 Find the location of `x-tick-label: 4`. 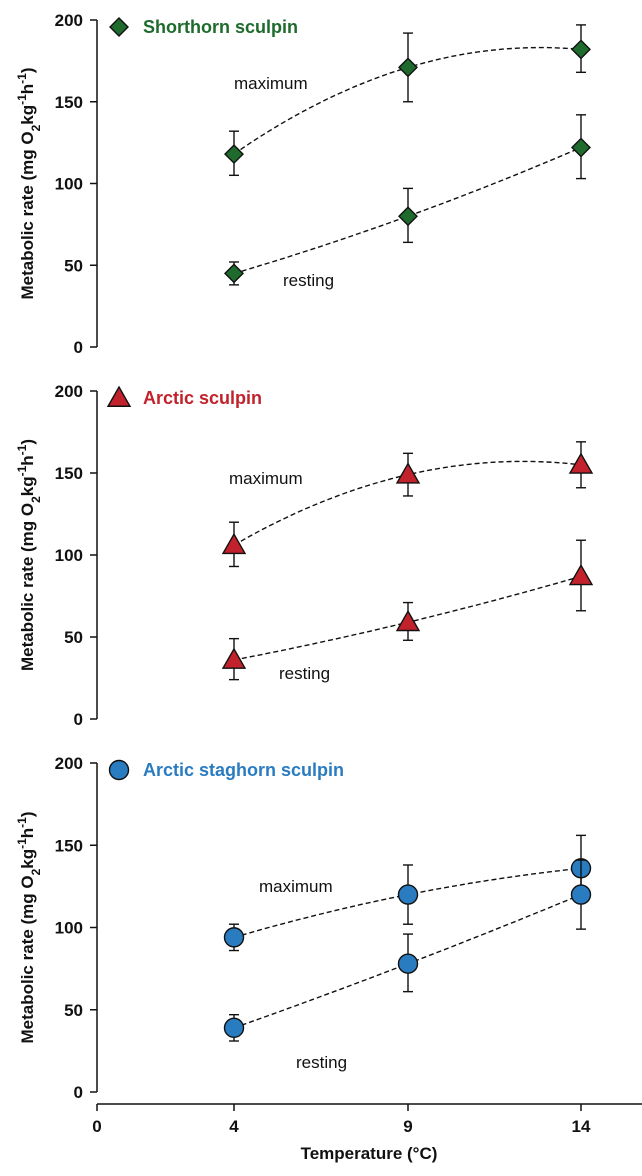

x-tick-label: 4 is located at coordinates (234, 1126).